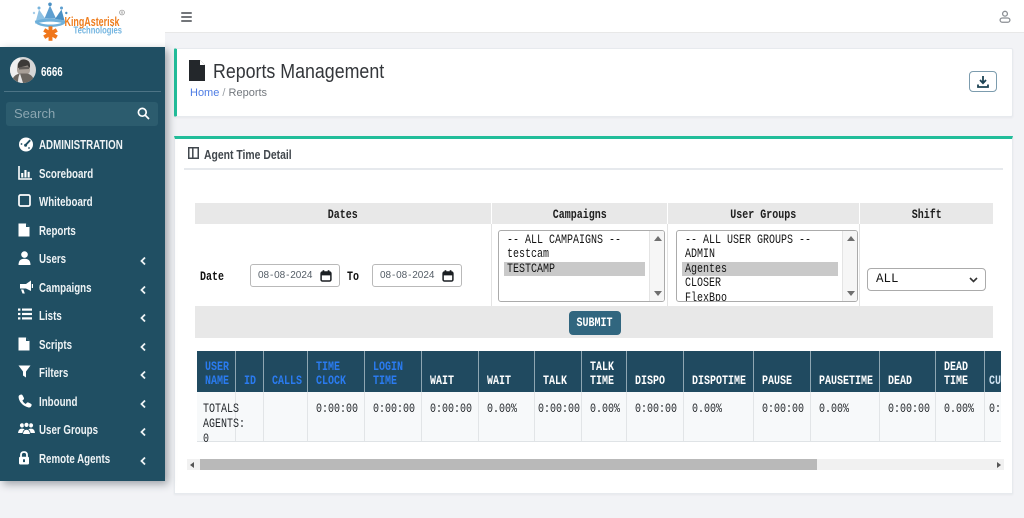  Describe the element at coordinates (122, 13) in the screenshot. I see `svg-text: R` at that location.